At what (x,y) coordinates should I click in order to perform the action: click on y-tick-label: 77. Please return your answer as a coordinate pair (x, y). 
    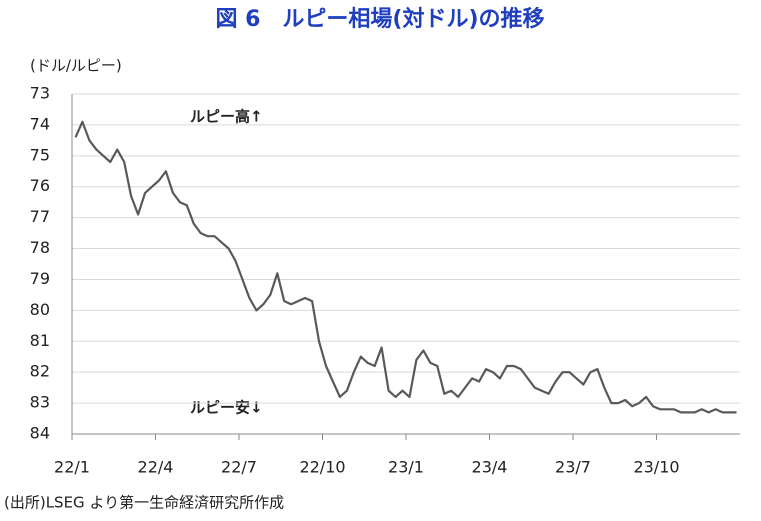
    Looking at the image, I should click on (40, 216).